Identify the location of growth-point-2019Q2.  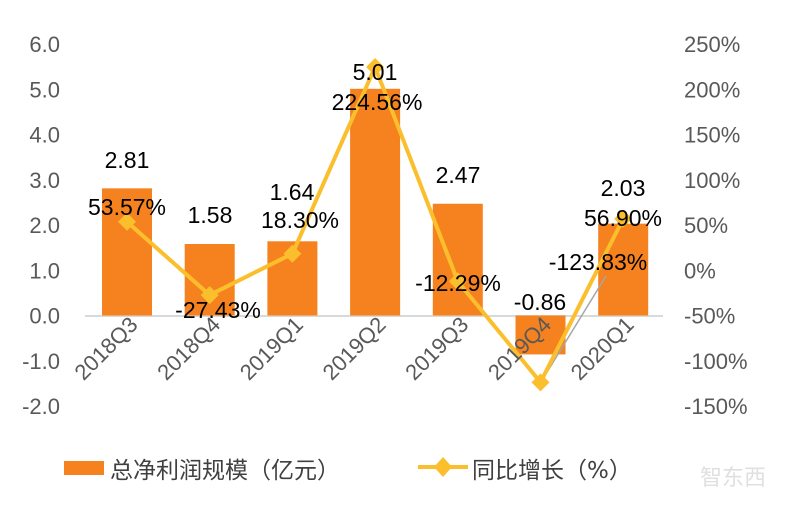
(375, 67).